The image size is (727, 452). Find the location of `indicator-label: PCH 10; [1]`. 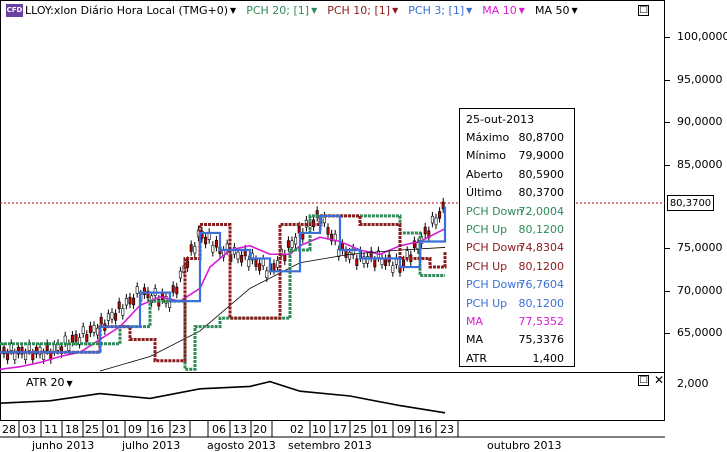

indicator-label: PCH 10; [1] is located at coordinates (359, 10).